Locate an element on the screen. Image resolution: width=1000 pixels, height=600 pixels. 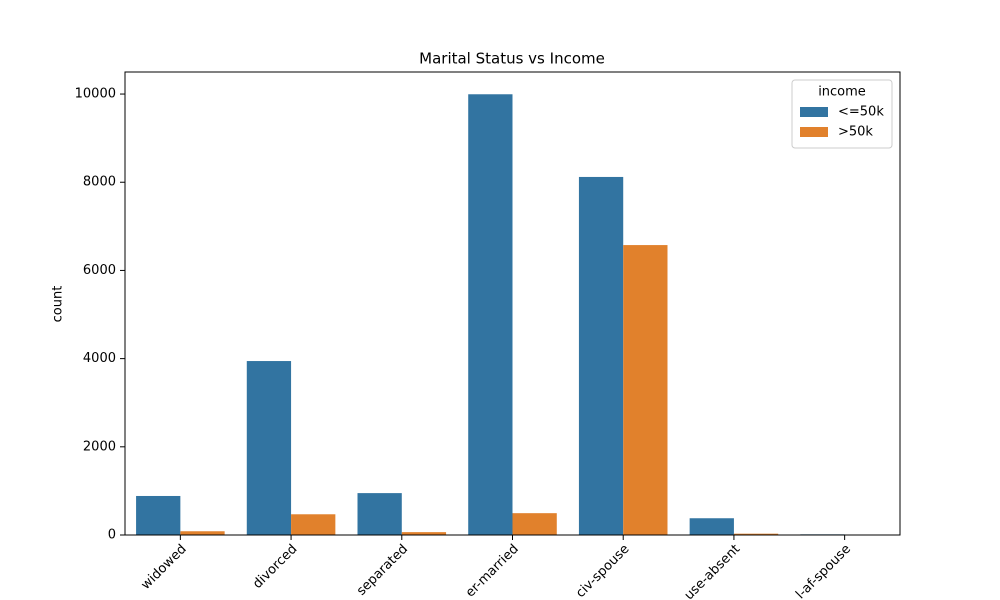
y-axis-label: count is located at coordinates (58, 304).